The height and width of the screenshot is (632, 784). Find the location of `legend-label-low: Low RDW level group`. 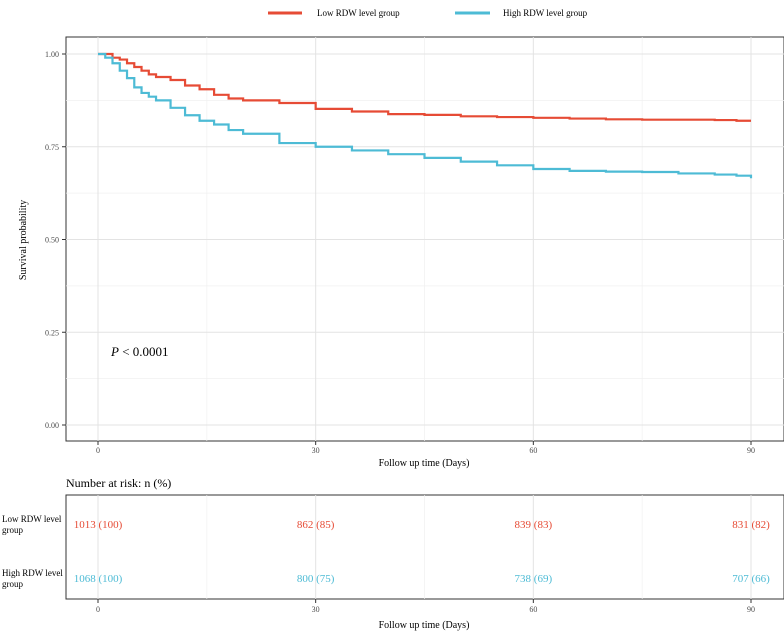

legend-label-low: Low RDW level group is located at coordinates (358, 13).